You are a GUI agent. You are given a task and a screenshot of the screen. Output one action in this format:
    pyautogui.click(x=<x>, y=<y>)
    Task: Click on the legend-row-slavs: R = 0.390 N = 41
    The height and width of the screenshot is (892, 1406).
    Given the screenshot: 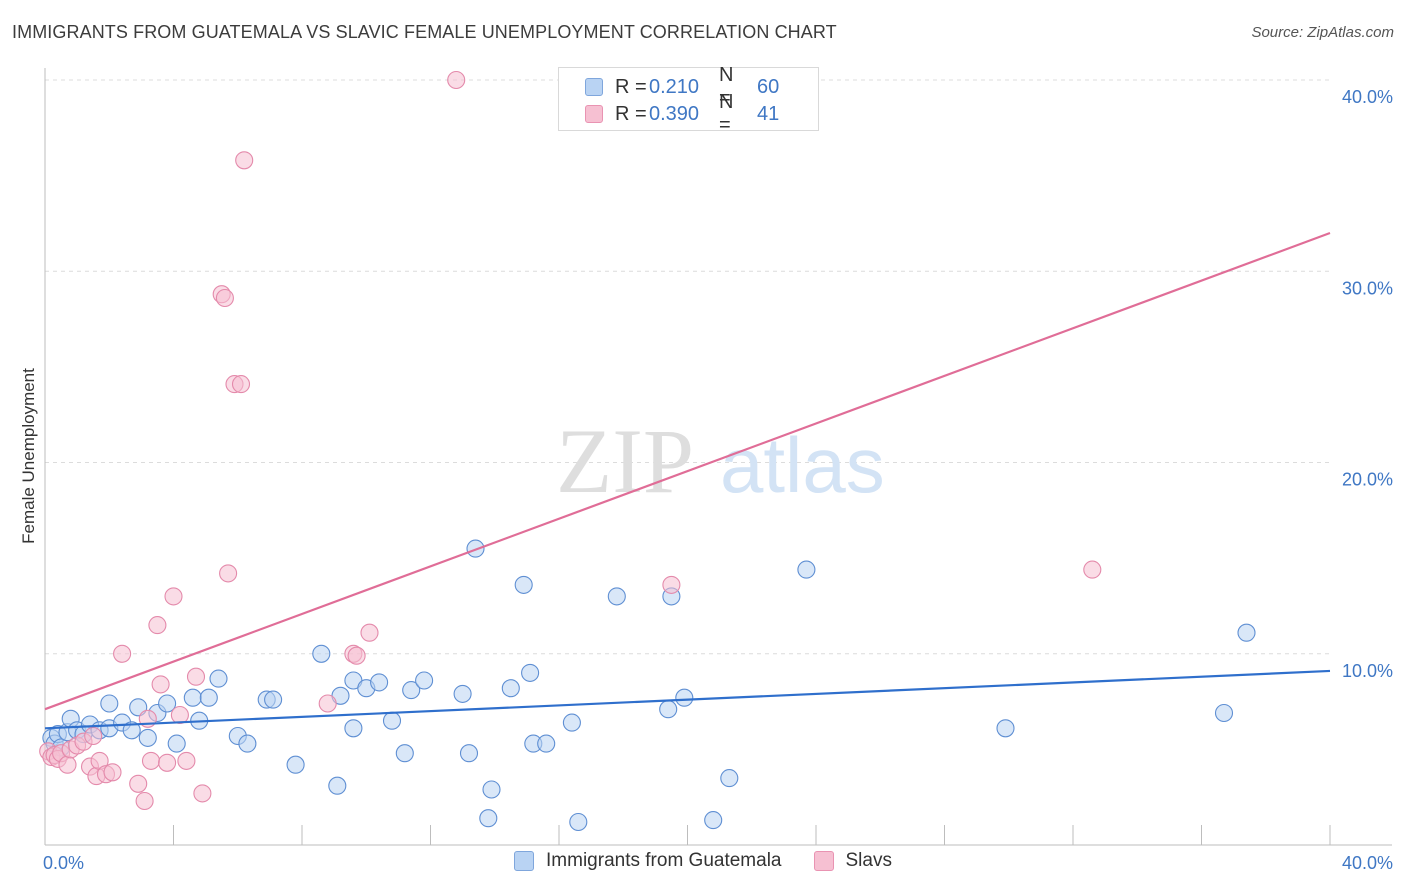 What is the action you would take?
    pyautogui.click(x=682, y=113)
    